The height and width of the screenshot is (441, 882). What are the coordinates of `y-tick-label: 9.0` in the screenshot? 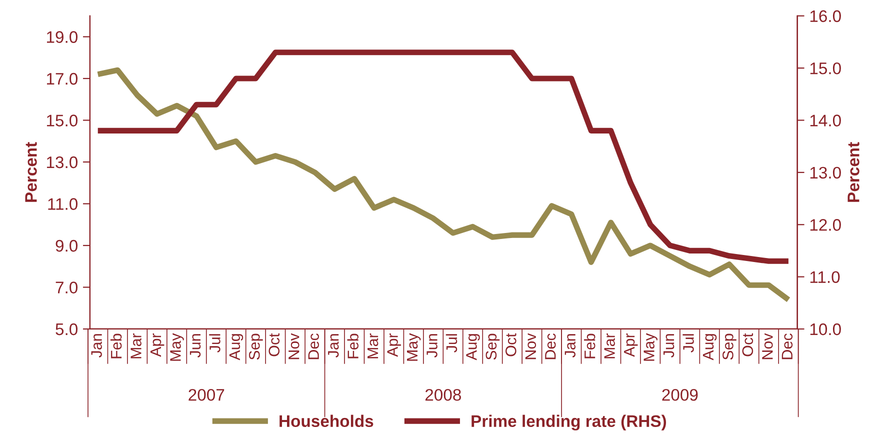 It's located at (67, 246).